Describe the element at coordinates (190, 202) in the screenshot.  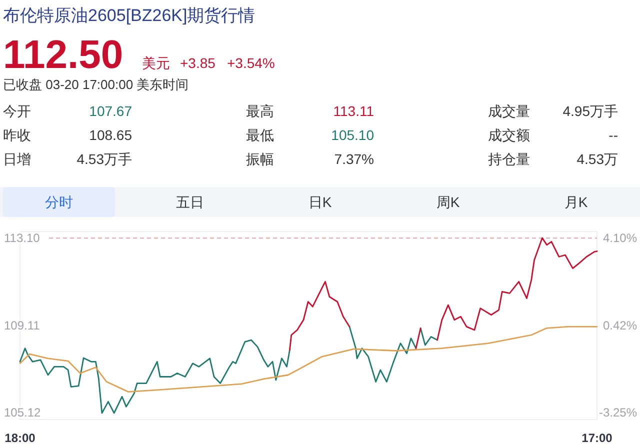
I see `text: 五日` at that location.